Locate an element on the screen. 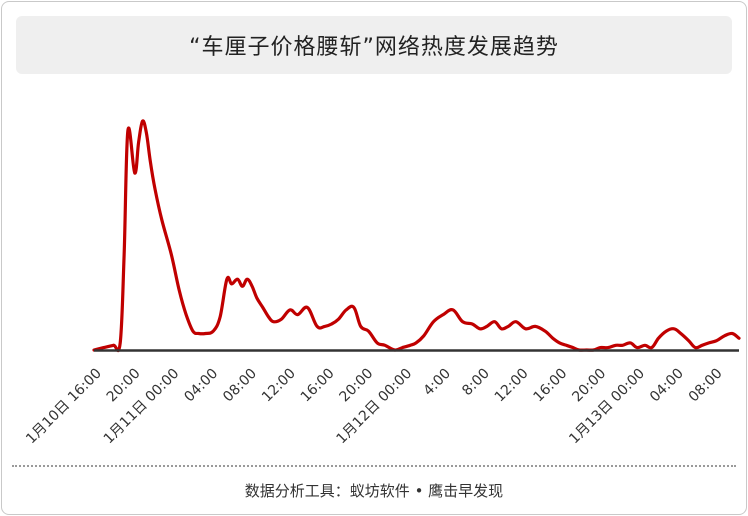  source-credit: 数据分析工具：蚁坊软件 • 鹰击早发现 is located at coordinates (374, 491).